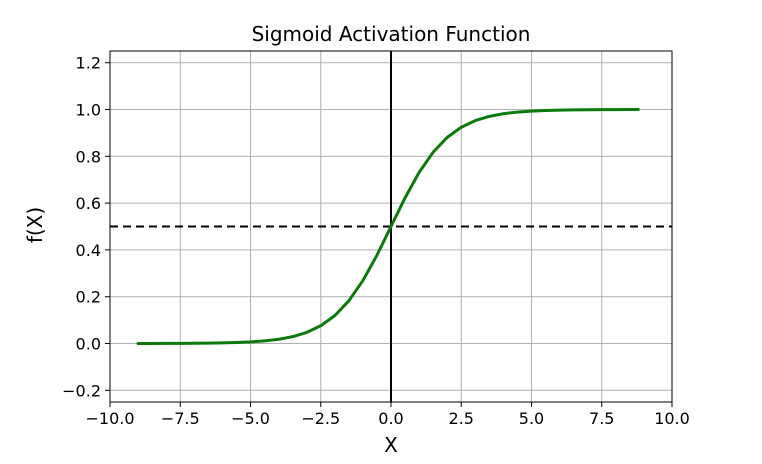 This screenshot has width=762, height=464. Describe the element at coordinates (88, 344) in the screenshot. I see `y-tick-label: 0.0` at that location.